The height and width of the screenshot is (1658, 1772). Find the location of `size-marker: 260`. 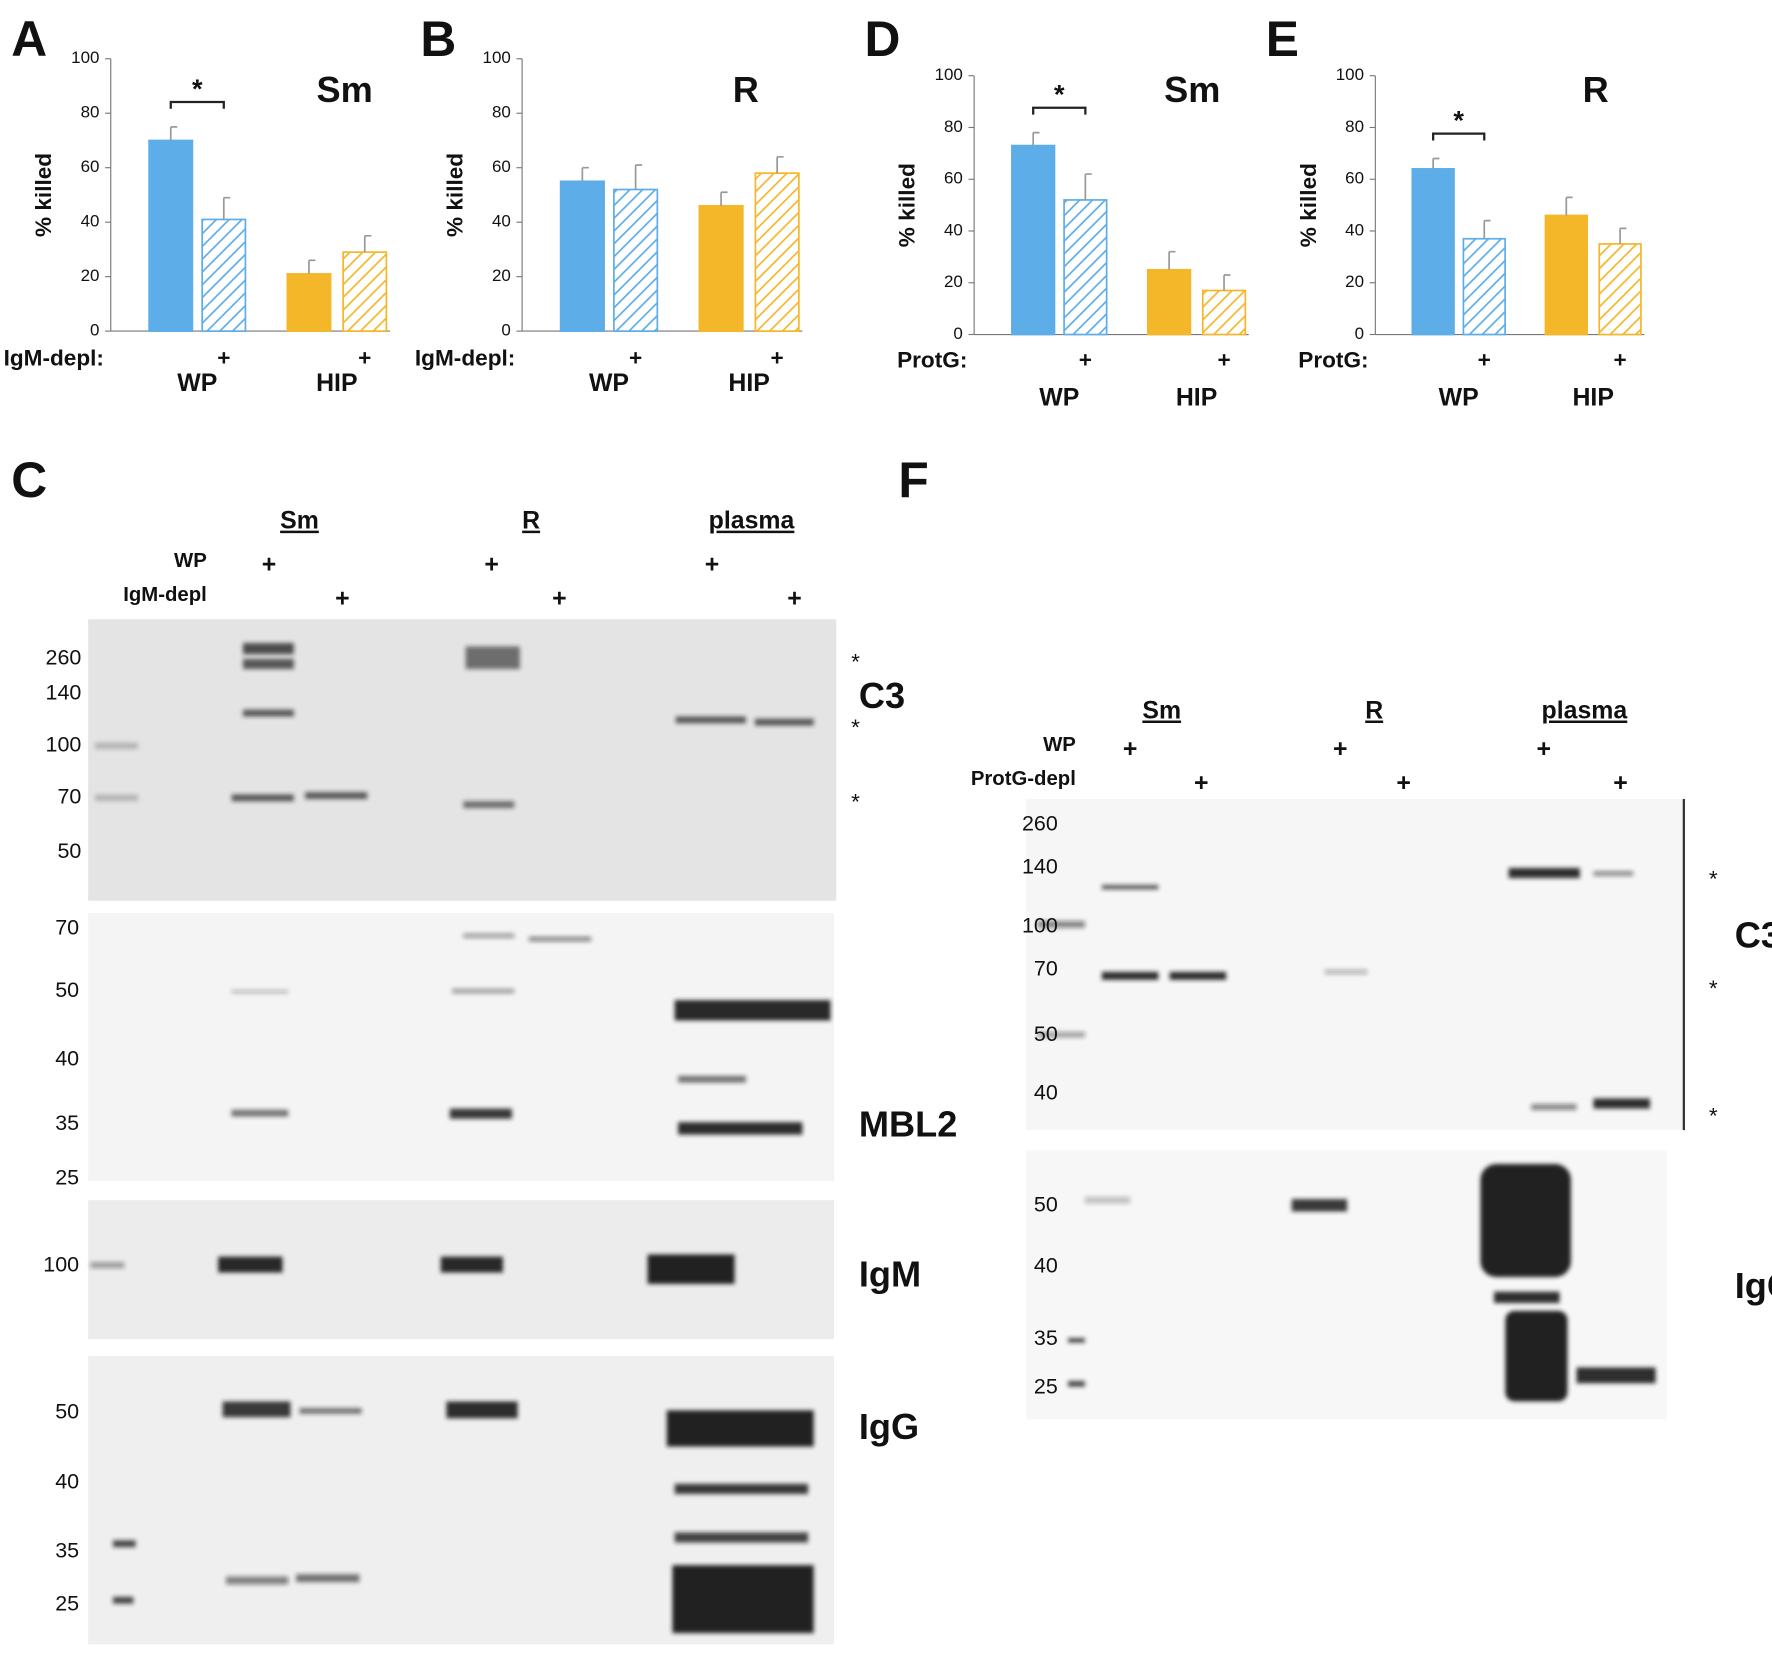

size-marker: 260 is located at coordinates (64, 658).